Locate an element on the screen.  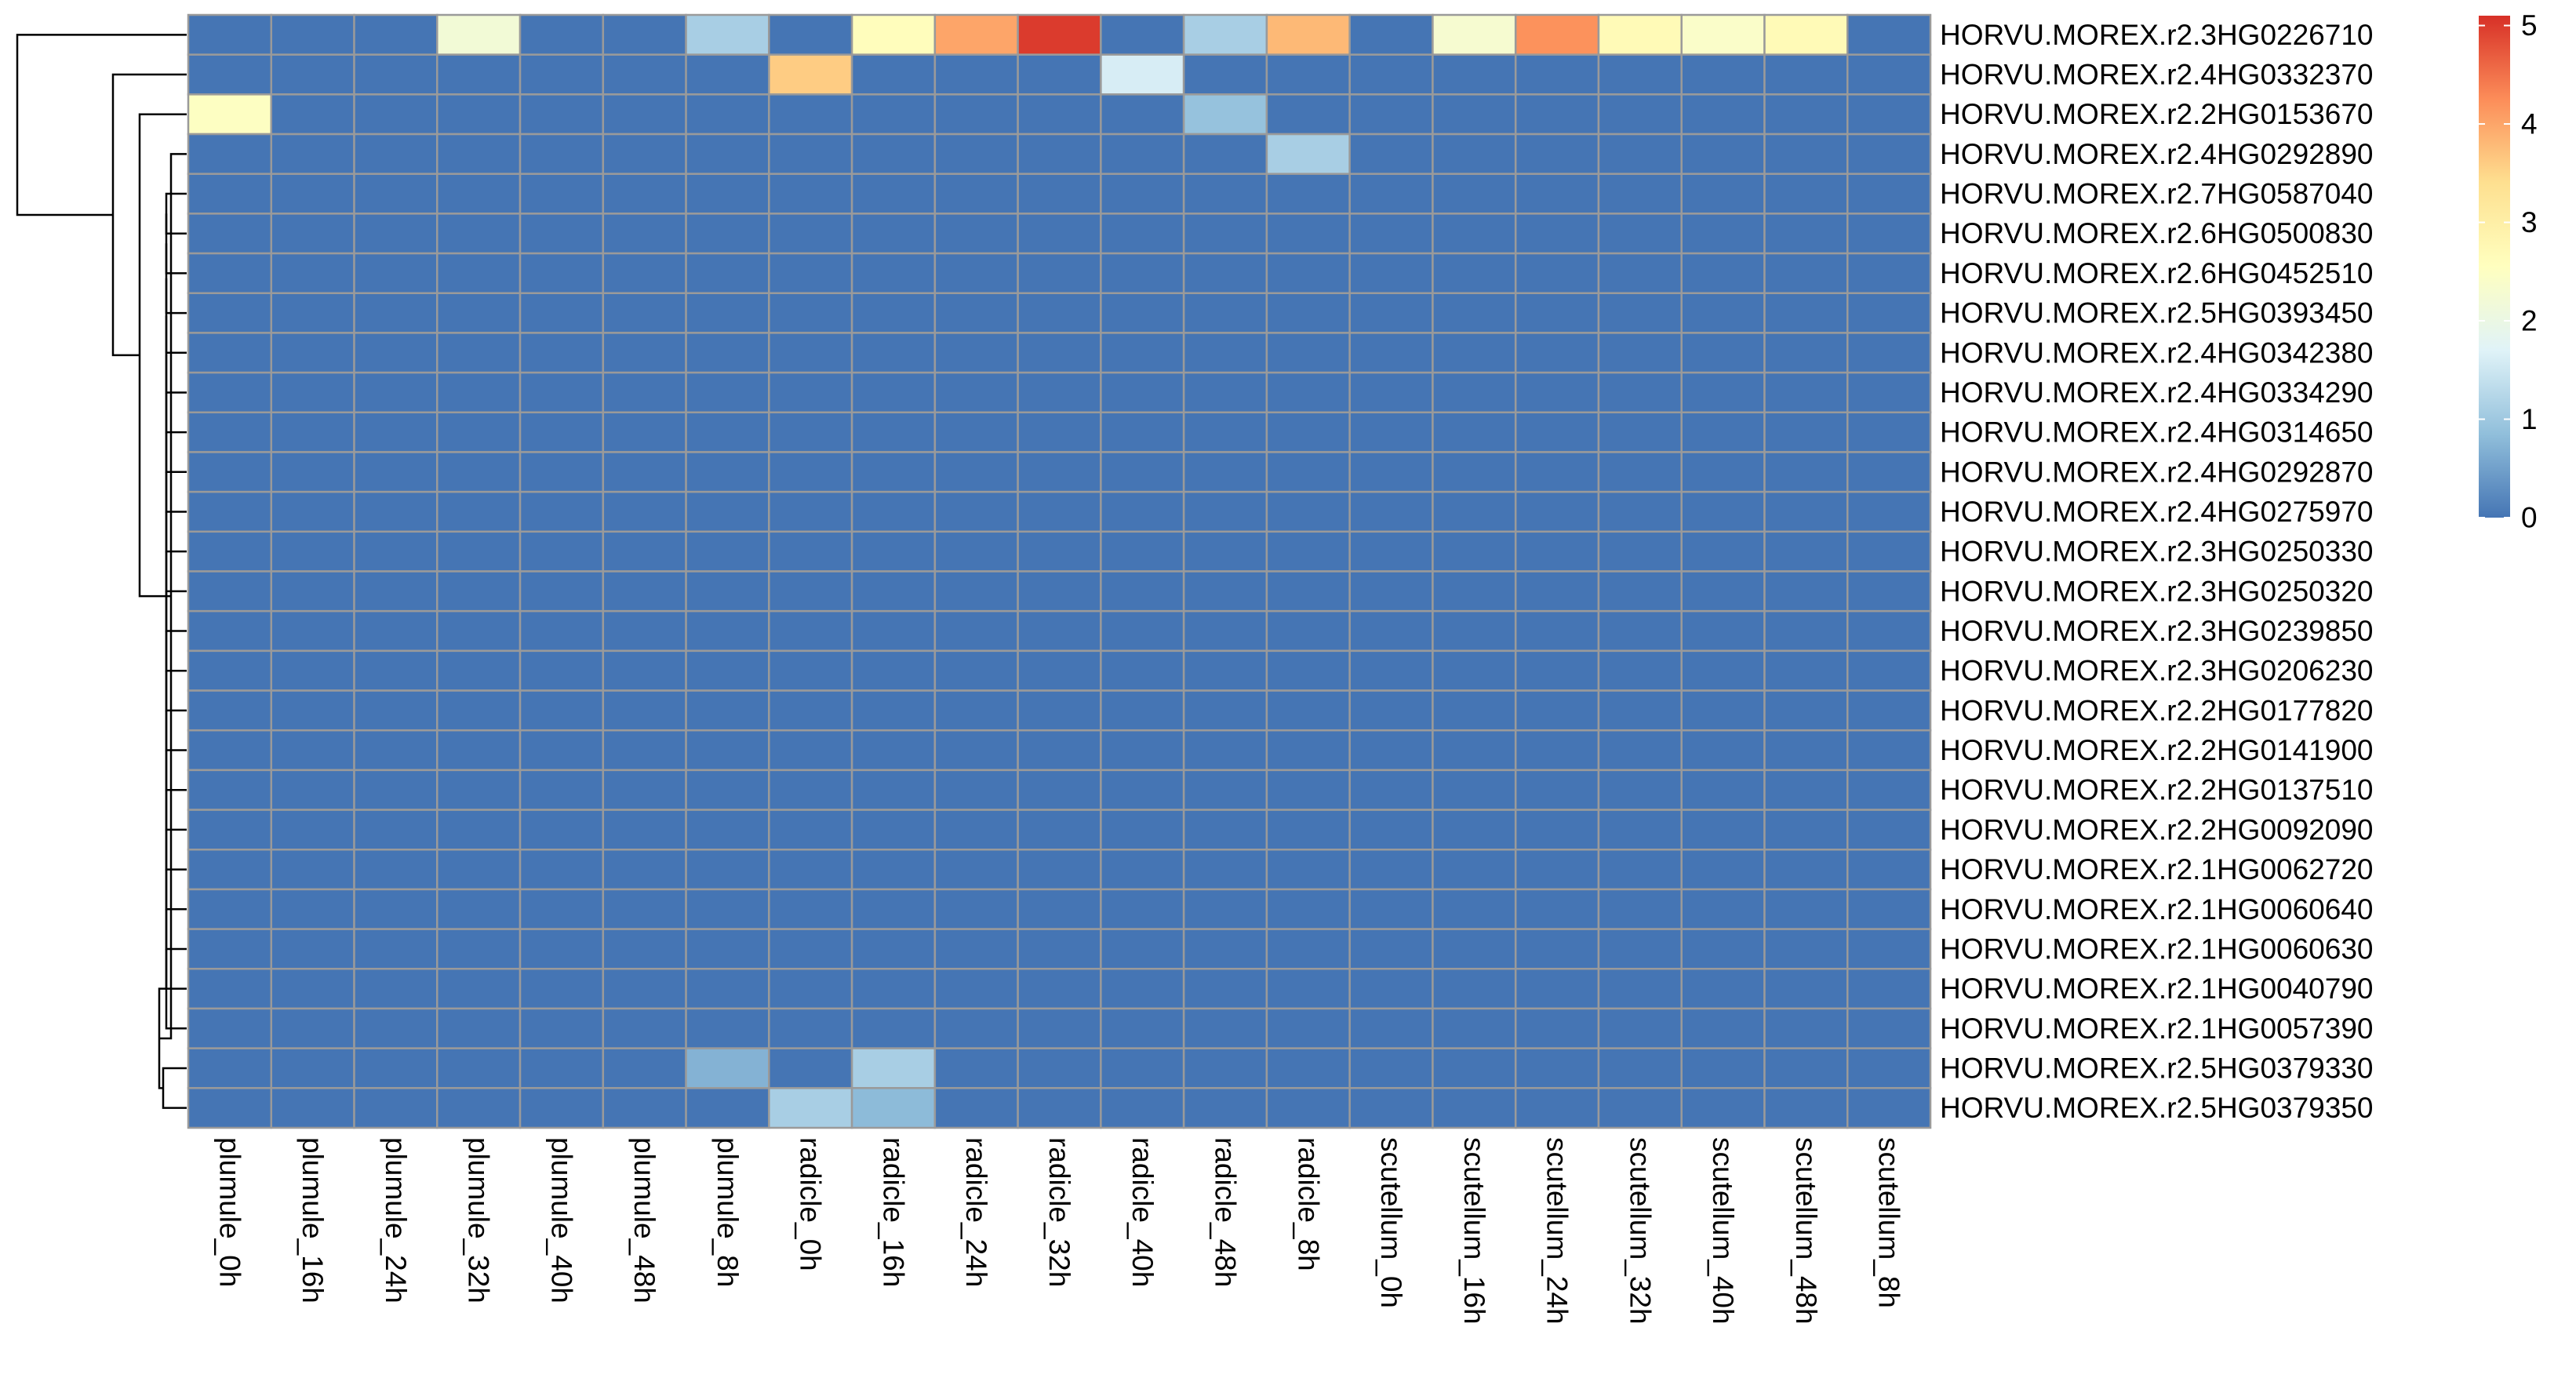
row-label: HORVU.MOREX.r2.2HG0153670 is located at coordinates (2157, 114).